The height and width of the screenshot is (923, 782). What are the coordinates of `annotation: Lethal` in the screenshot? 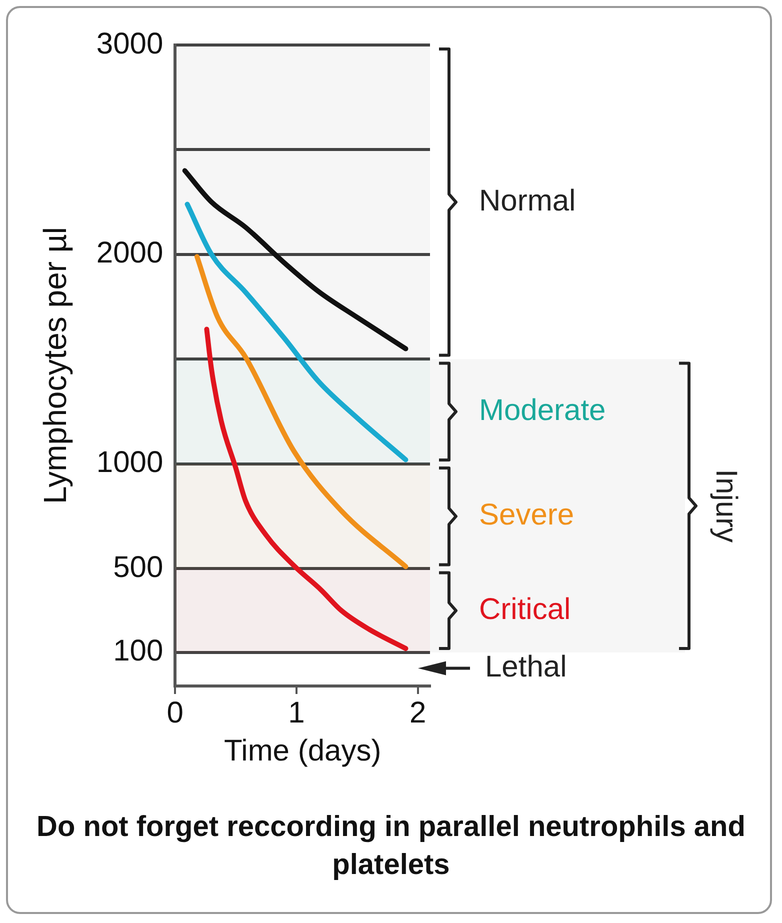 It's located at (526, 667).